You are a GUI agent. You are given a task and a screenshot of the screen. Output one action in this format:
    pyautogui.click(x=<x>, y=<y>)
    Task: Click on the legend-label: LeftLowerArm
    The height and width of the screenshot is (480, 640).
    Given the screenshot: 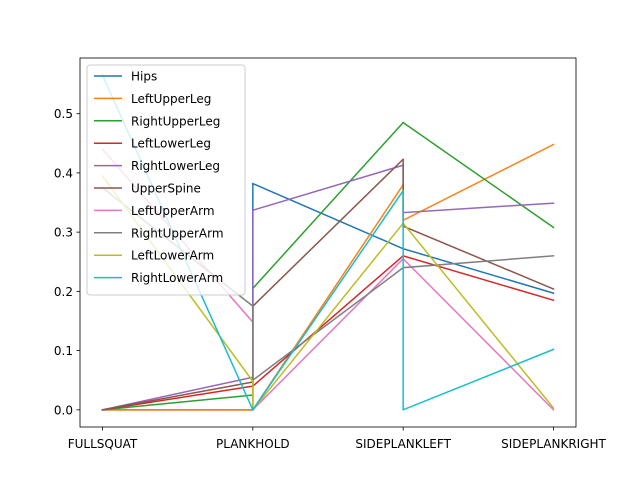 What is the action you would take?
    pyautogui.click(x=172, y=256)
    